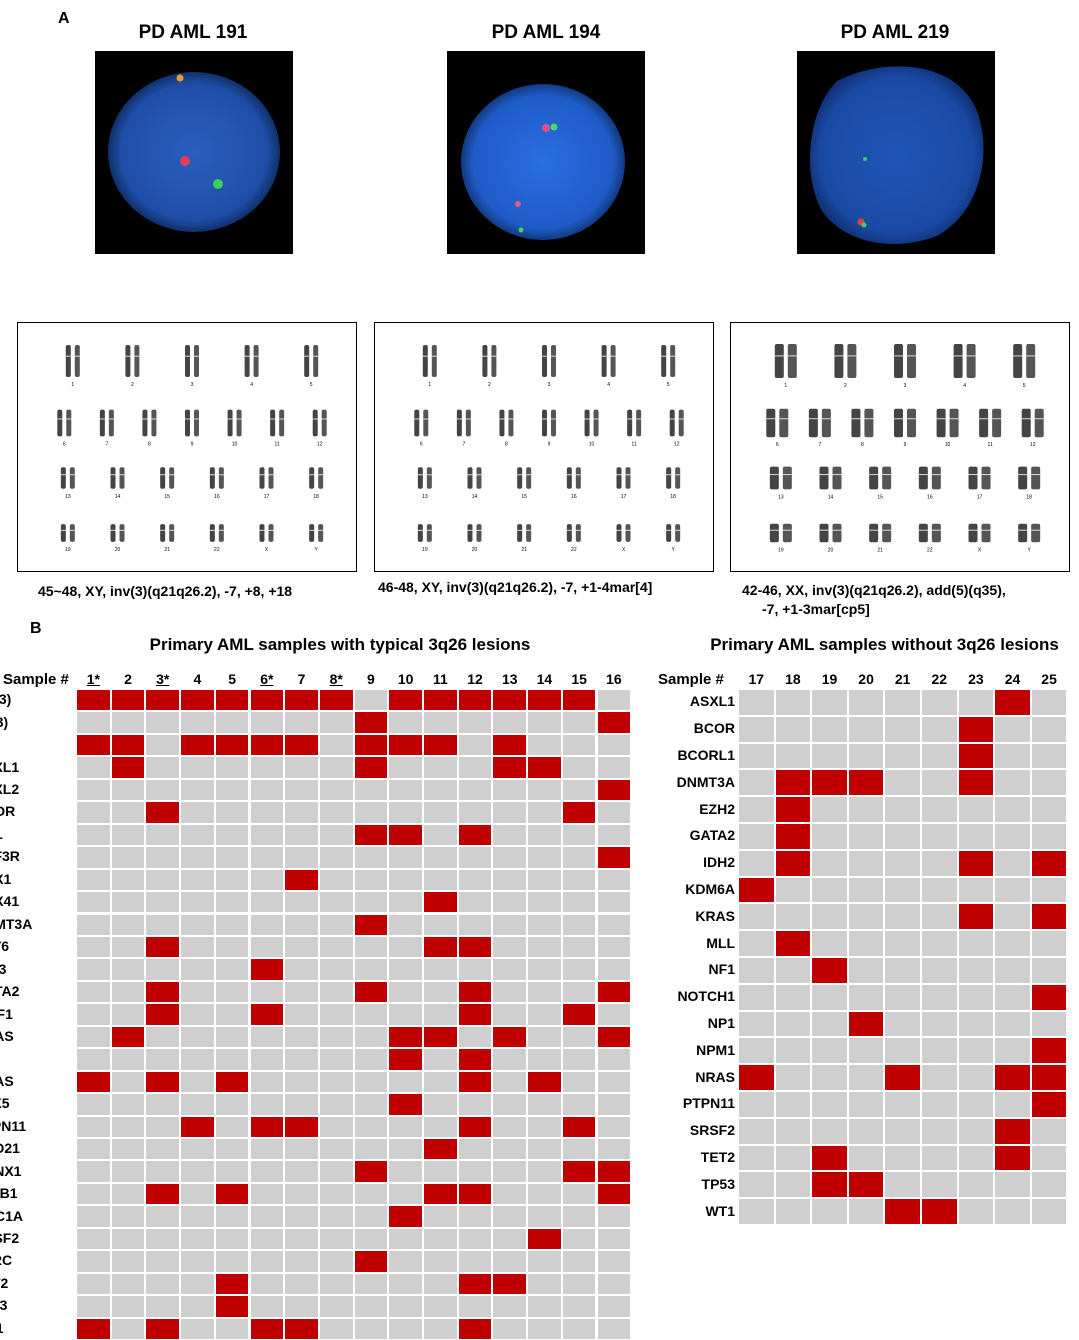  I want to click on svg-text: 1, so click(785, 386).